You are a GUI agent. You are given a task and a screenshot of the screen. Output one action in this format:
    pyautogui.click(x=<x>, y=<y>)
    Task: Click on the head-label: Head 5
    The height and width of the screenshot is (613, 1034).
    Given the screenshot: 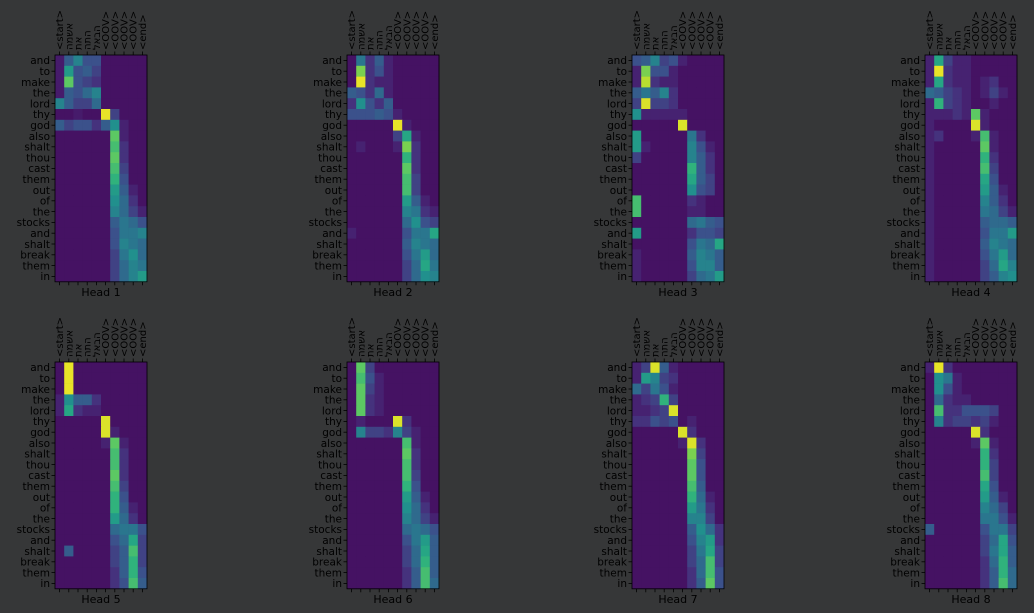 What is the action you would take?
    pyautogui.click(x=100, y=599)
    